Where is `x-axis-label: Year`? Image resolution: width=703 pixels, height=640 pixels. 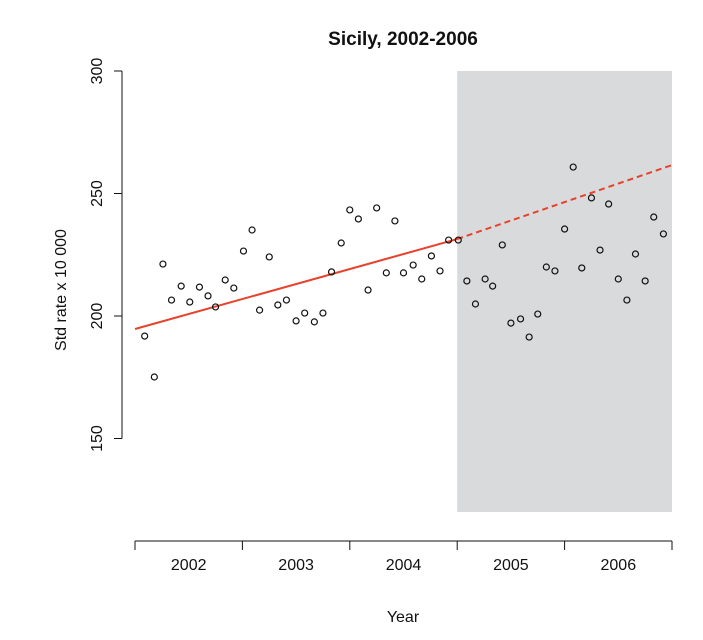 x-axis-label: Year is located at coordinates (403, 617).